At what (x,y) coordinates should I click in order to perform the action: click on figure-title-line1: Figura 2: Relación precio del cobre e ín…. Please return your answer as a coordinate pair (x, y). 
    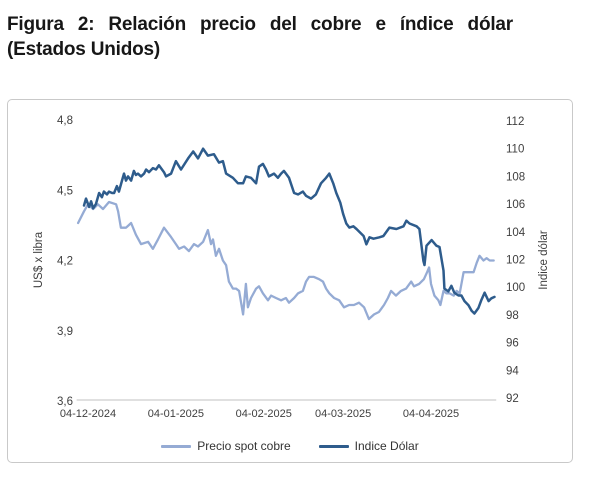
    Looking at the image, I should click on (260, 24).